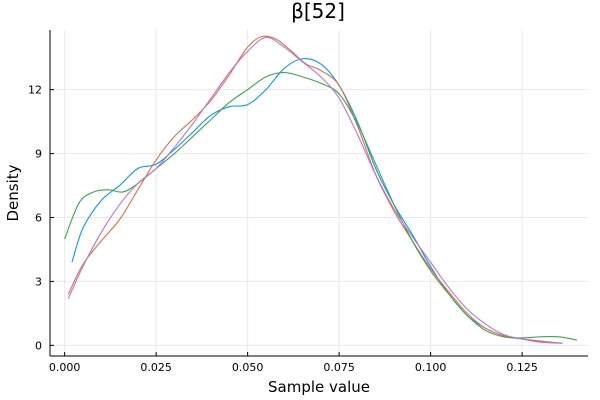 This screenshot has height=400, width=600. What do you see at coordinates (319, 387) in the screenshot?
I see `x-axis-label: Sample value` at bounding box center [319, 387].